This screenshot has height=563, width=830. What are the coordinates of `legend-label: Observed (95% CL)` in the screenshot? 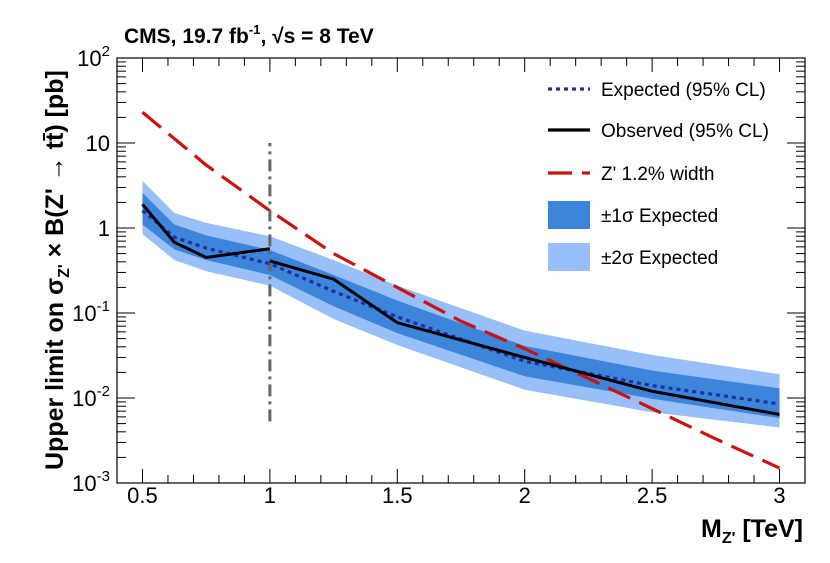 It's located at (685, 131).